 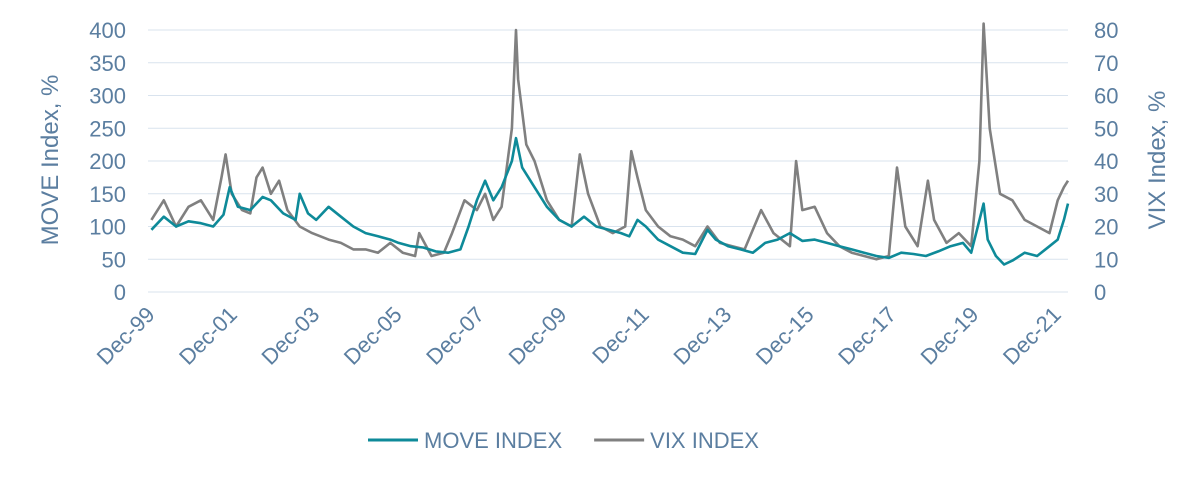 What do you see at coordinates (702, 336) in the screenshot?
I see `x-tick-label: Dec-13` at bounding box center [702, 336].